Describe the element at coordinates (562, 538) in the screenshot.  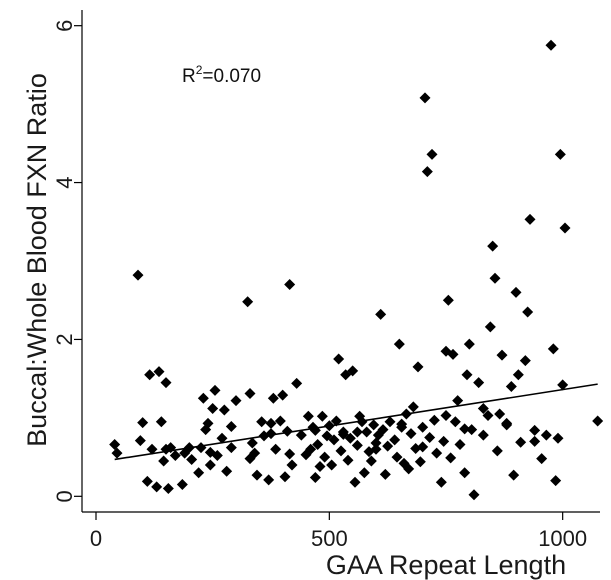
I see `x-tick-label: 1000` at that location.